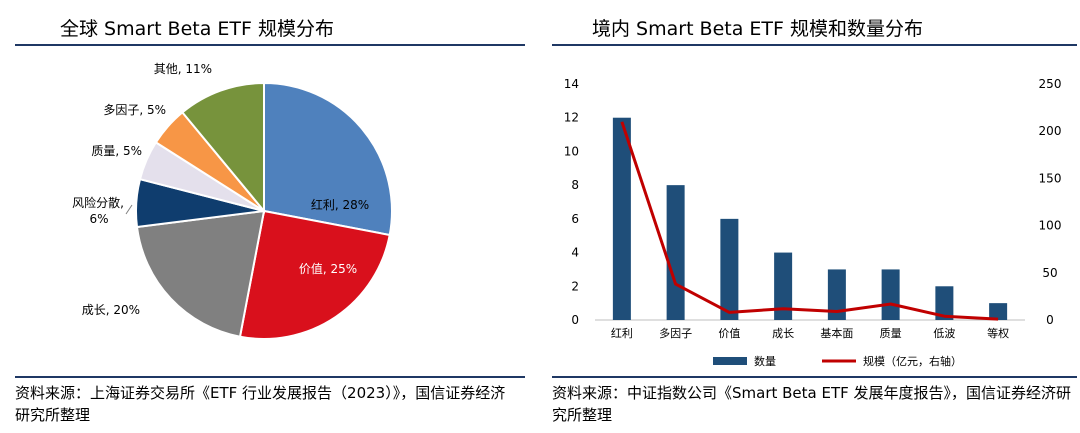 This screenshot has width=1080, height=433. What do you see at coordinates (729, 333) in the screenshot?
I see `x-axis-label: 价值` at bounding box center [729, 333].